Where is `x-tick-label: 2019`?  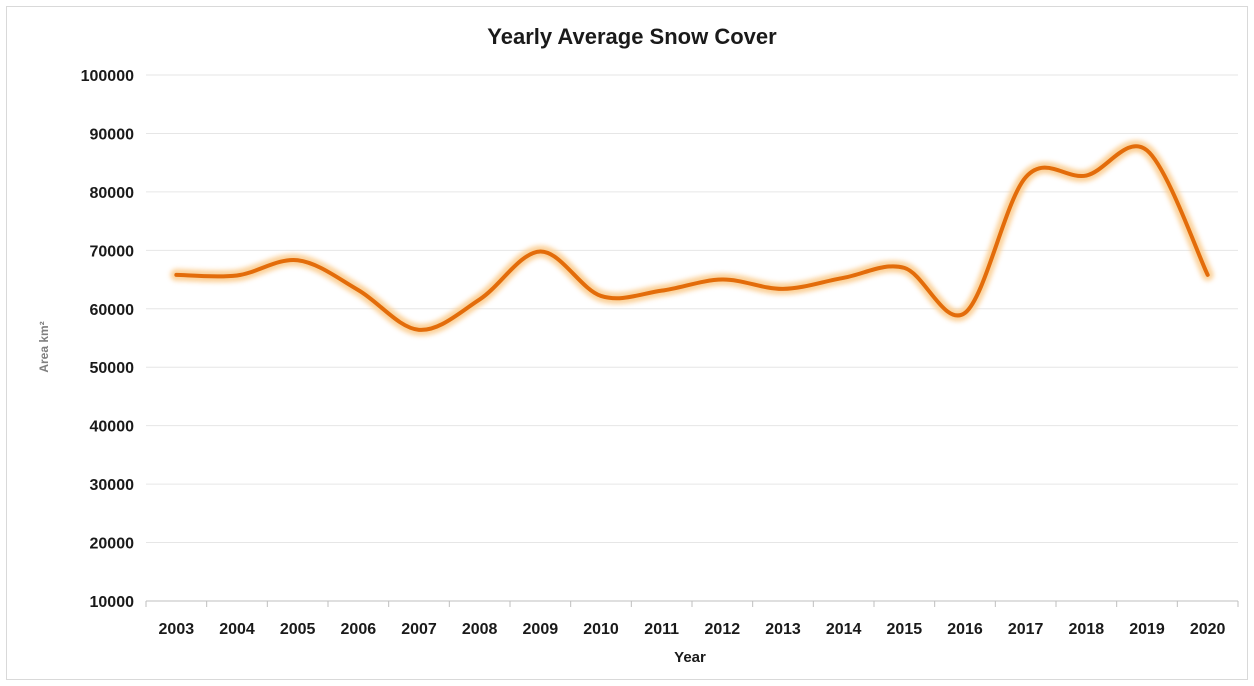
x-tick-label: 2019 is located at coordinates (1147, 629).